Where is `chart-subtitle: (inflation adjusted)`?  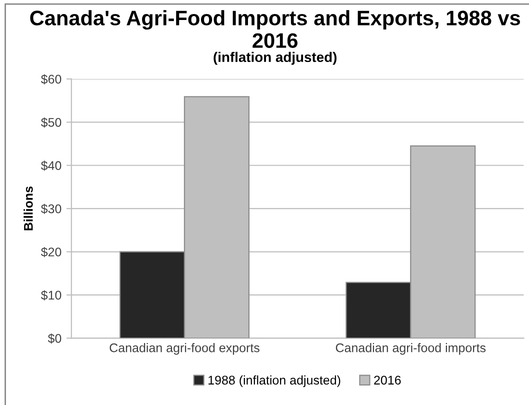 chart-subtitle: (inflation adjusted) is located at coordinates (275, 58).